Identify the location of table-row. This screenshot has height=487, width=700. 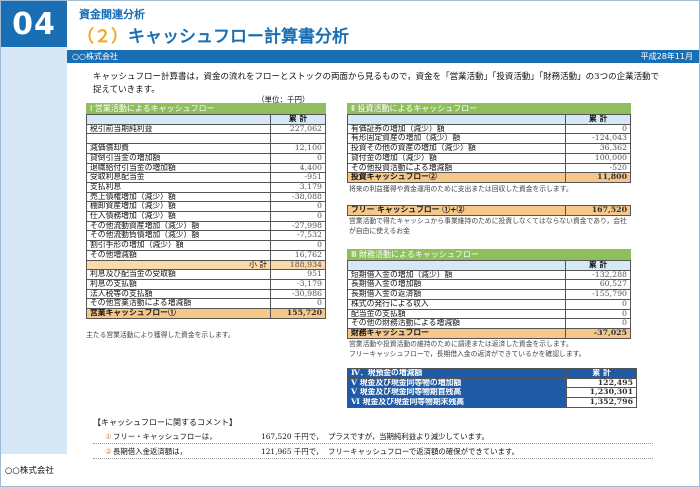
(205, 139).